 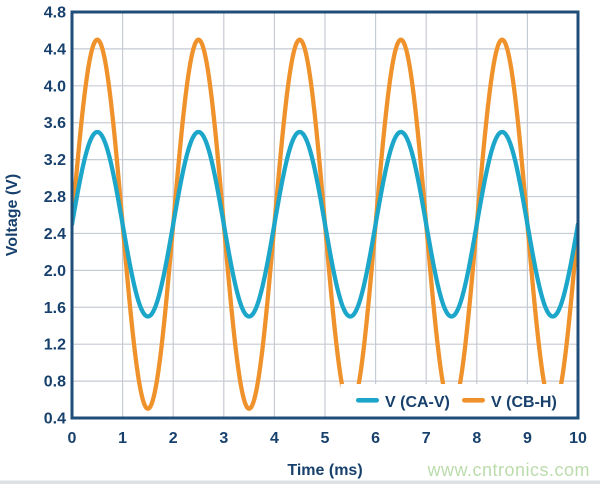 What do you see at coordinates (274, 438) in the screenshot?
I see `x-tick-label: 4` at bounding box center [274, 438].